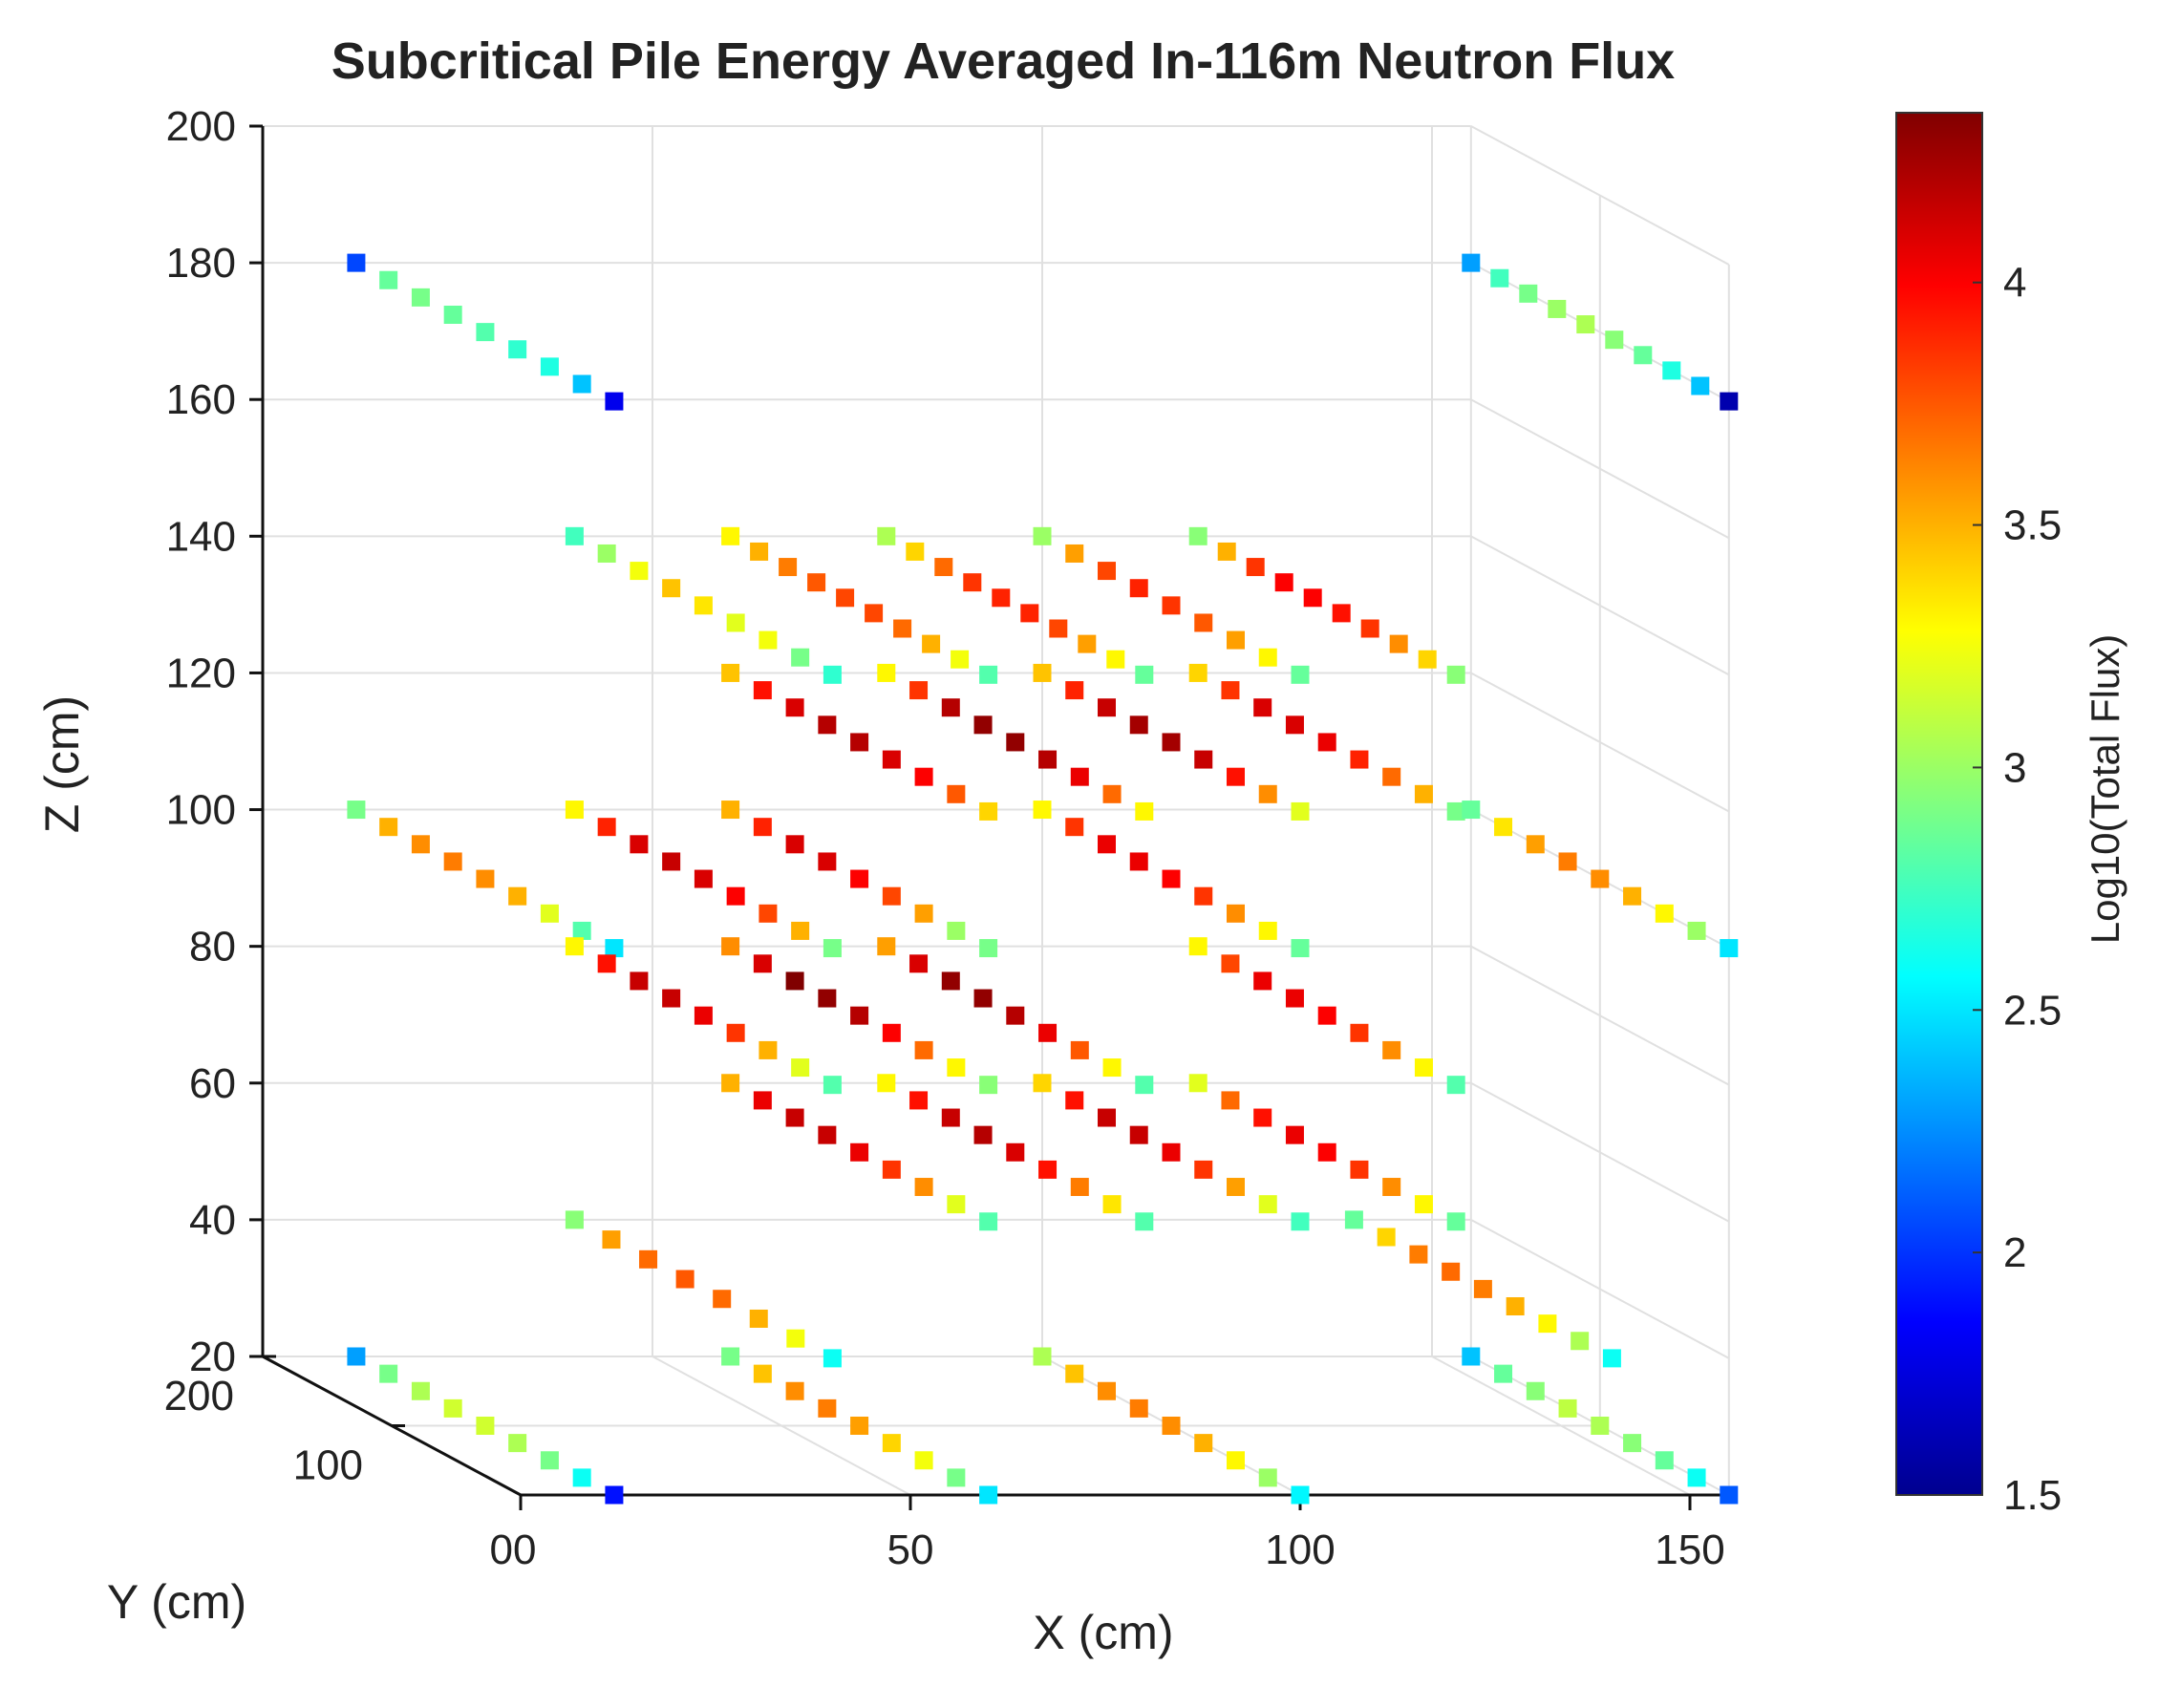  What do you see at coordinates (201, 810) in the screenshot?
I see `z-tick-label: 100` at bounding box center [201, 810].